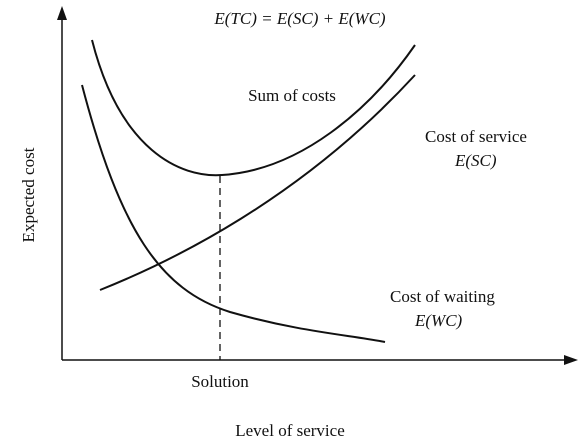  Describe the element at coordinates (571, 360) in the screenshot. I see `x-axis-arrow` at that location.